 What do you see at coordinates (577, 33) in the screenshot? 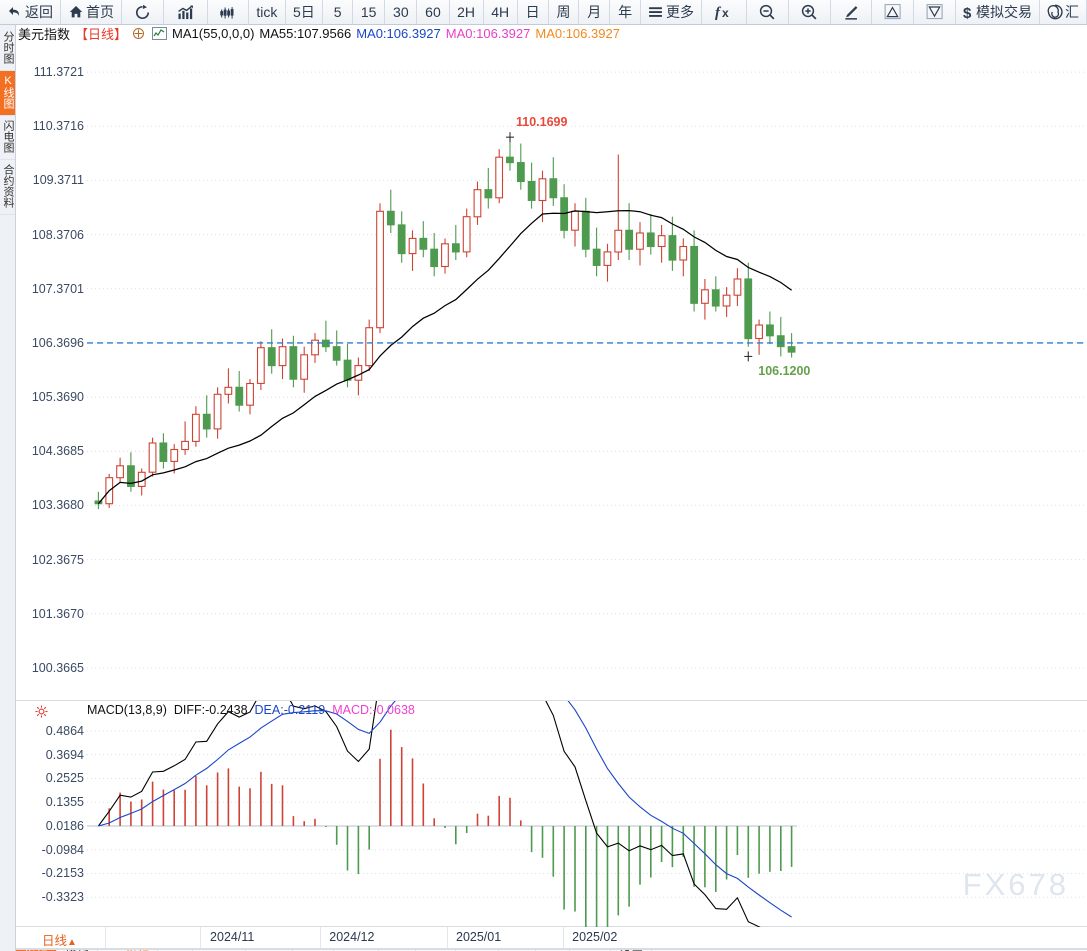
I see `ma0-orange-value: MA0:106.3927` at bounding box center [577, 33].